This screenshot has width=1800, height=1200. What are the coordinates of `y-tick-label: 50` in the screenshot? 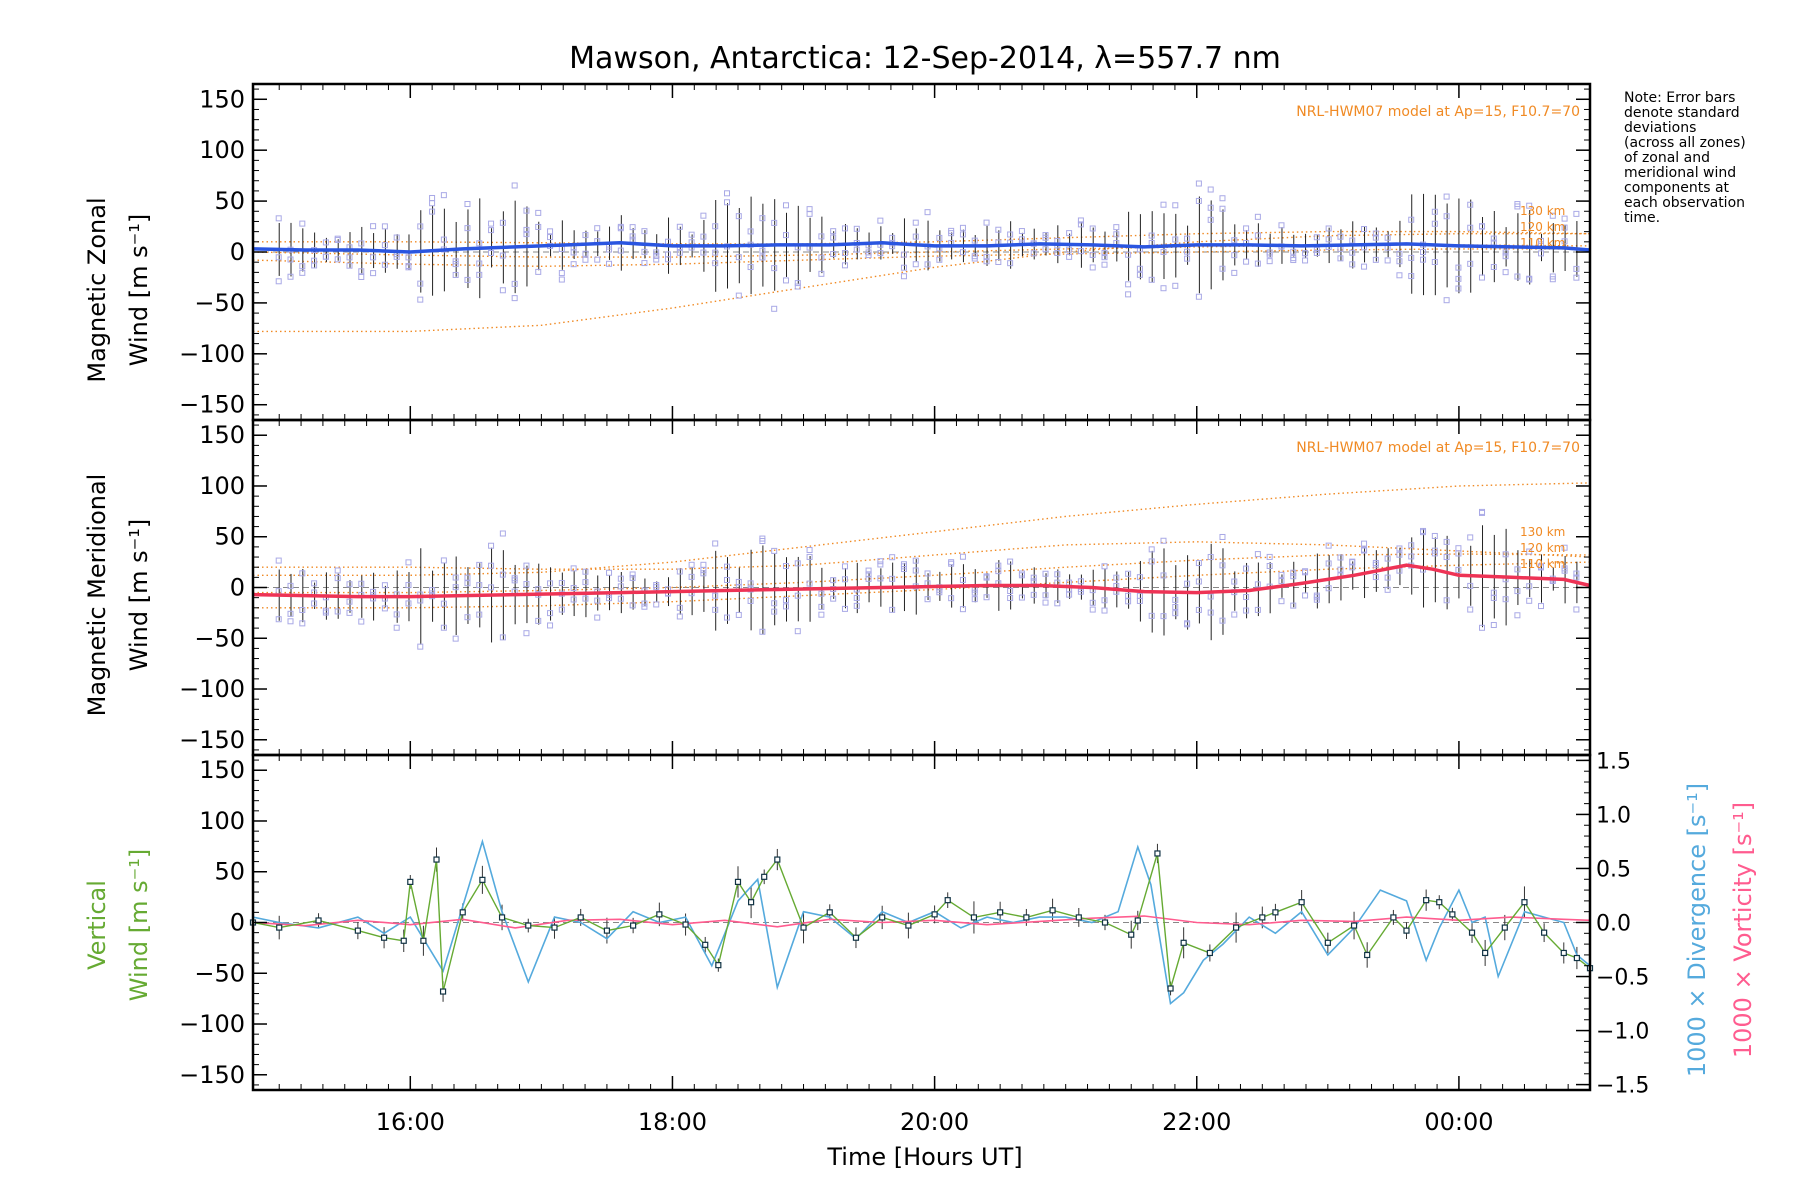 It's located at (229, 201).